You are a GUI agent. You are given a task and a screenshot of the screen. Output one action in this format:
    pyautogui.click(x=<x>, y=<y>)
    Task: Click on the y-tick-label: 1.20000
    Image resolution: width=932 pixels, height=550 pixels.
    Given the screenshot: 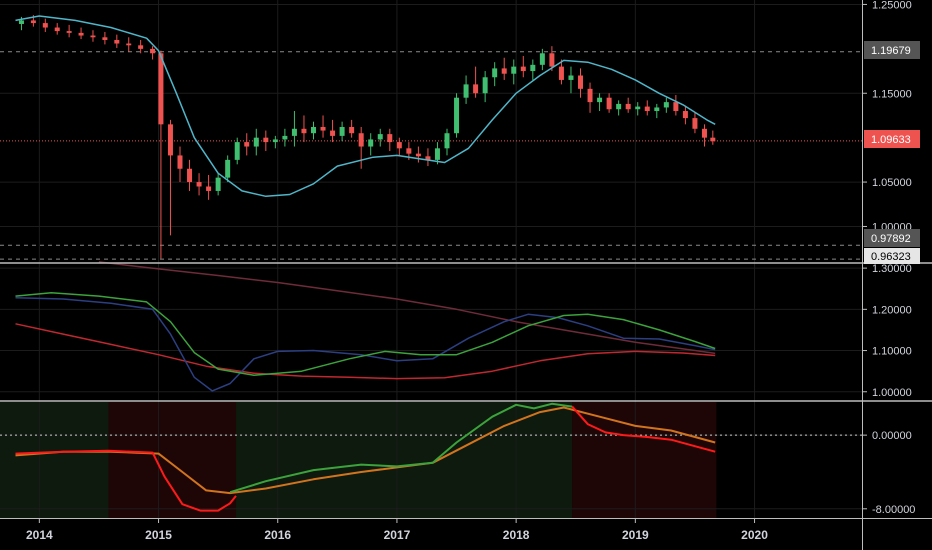 What is the action you would take?
    pyautogui.click(x=892, y=310)
    